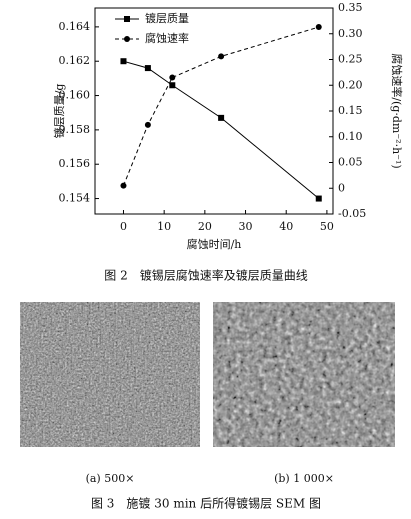  Describe the element at coordinates (341, 187) in the screenshot. I see `y2-tick-label: 0` at that location.